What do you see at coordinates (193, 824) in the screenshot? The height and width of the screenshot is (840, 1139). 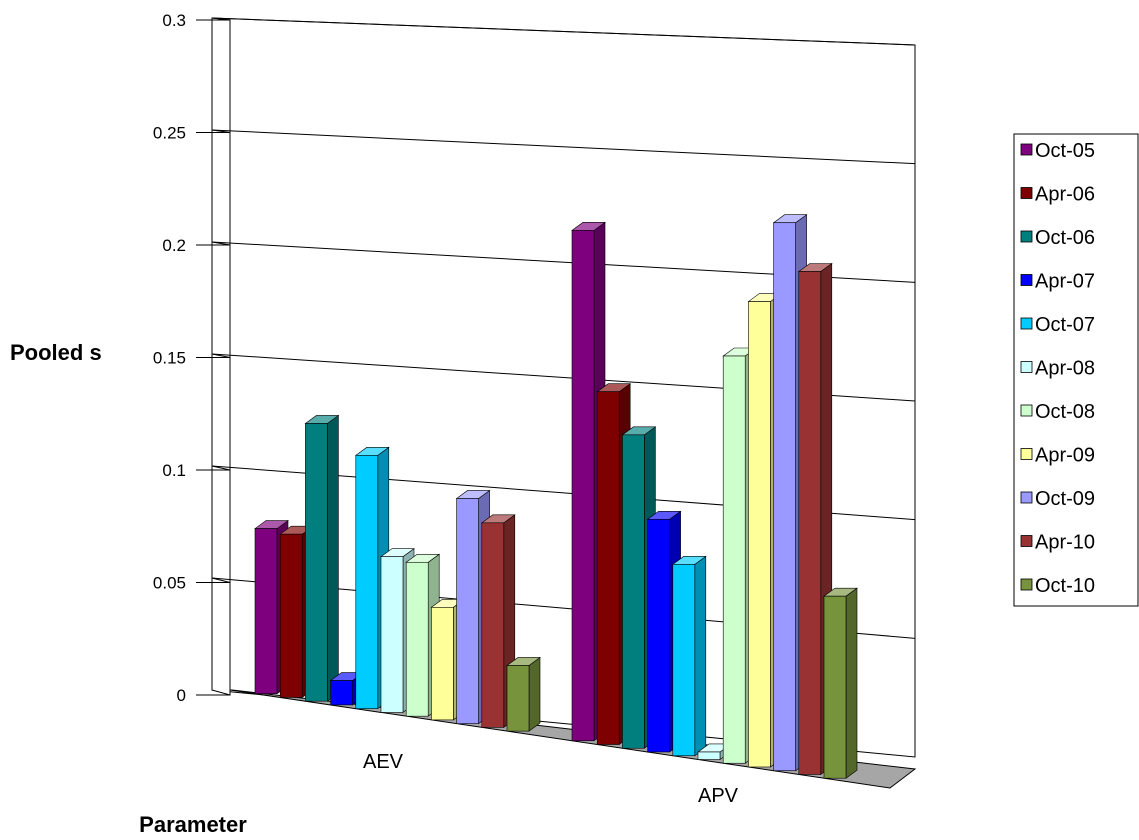 I see `x-axis-title: Parameter` at bounding box center [193, 824].